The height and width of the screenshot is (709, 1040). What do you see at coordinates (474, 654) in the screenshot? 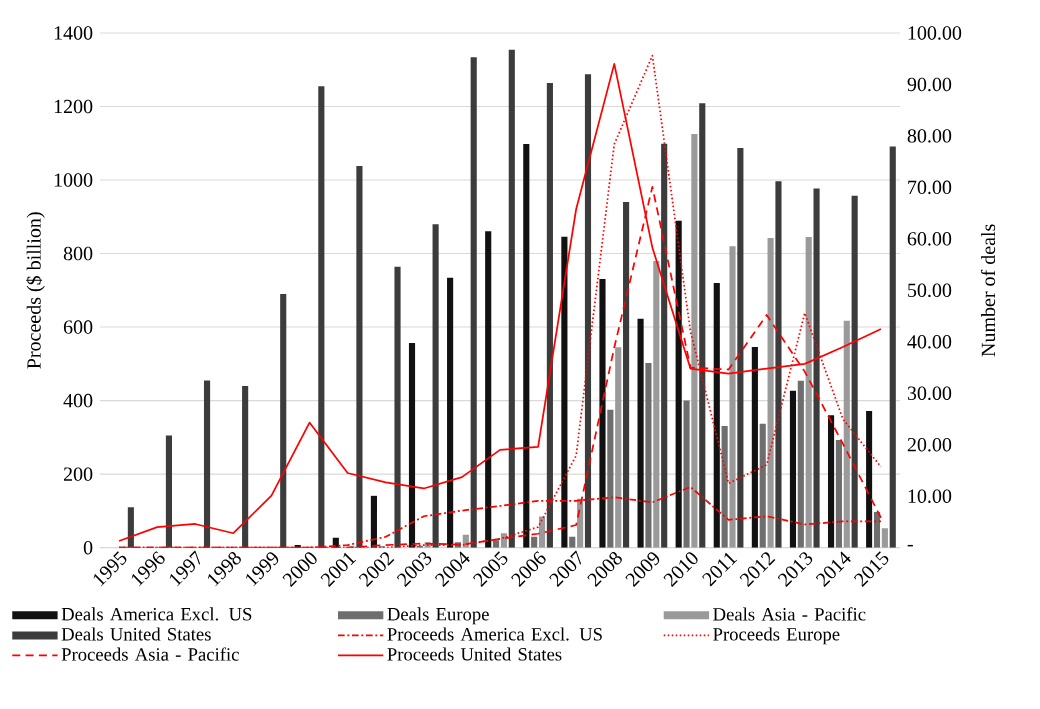
I see `legend-label: Proceeds United States` at bounding box center [474, 654].